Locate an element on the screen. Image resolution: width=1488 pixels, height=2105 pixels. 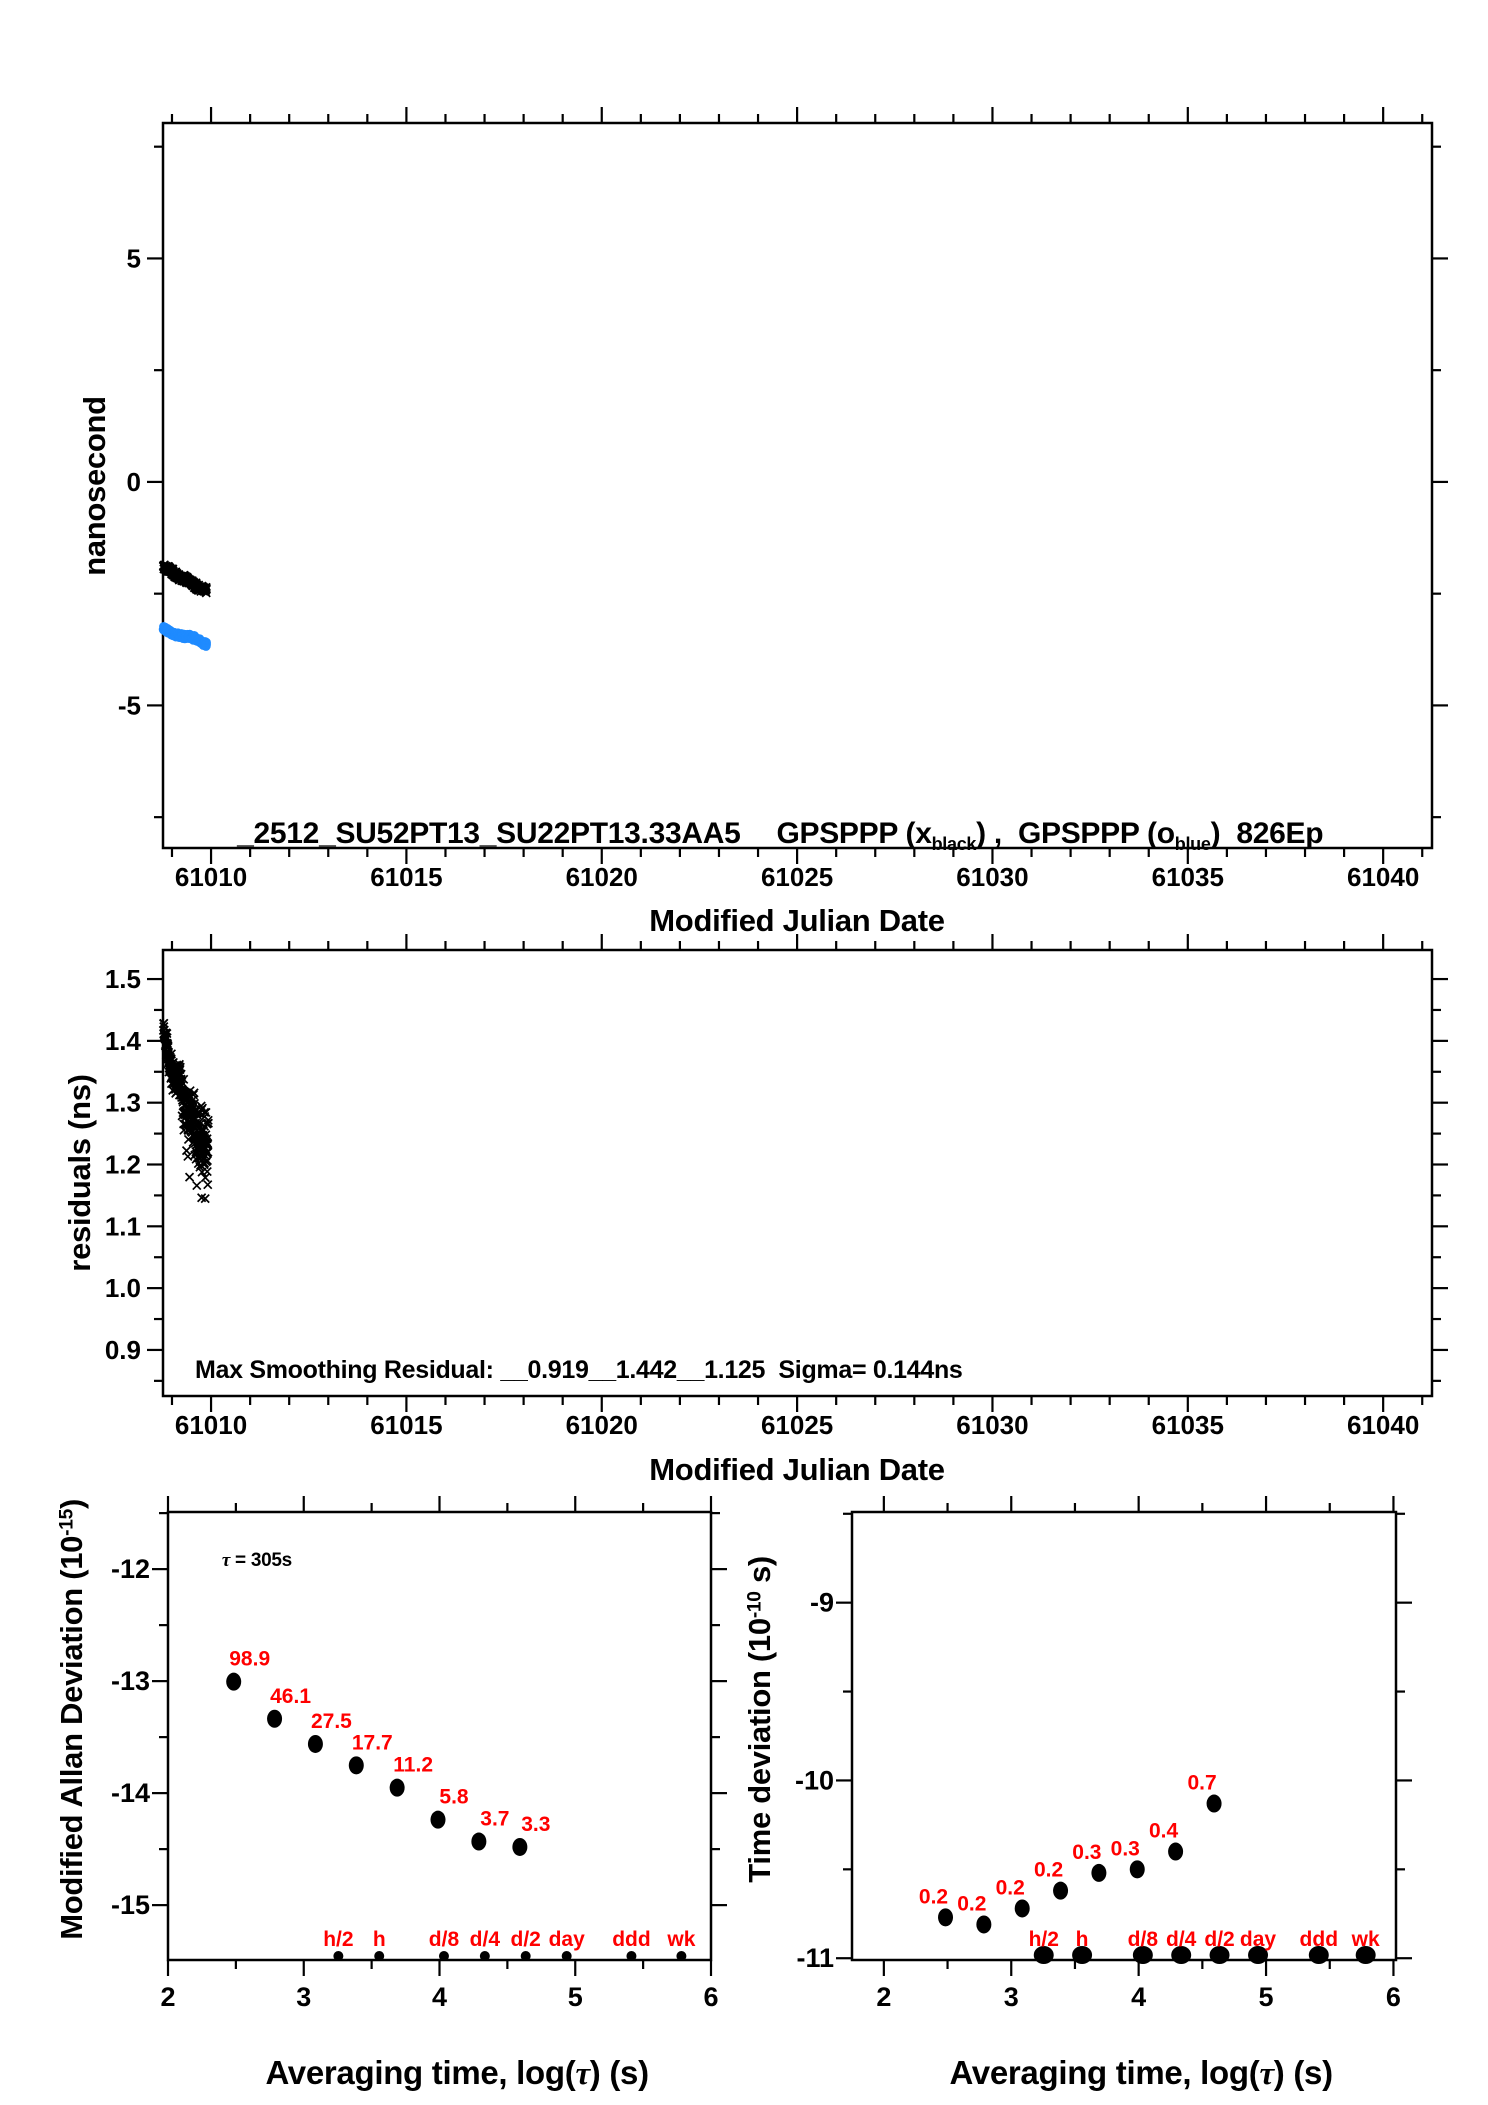
calendar-label: d/4 is located at coordinates (485, 1939).